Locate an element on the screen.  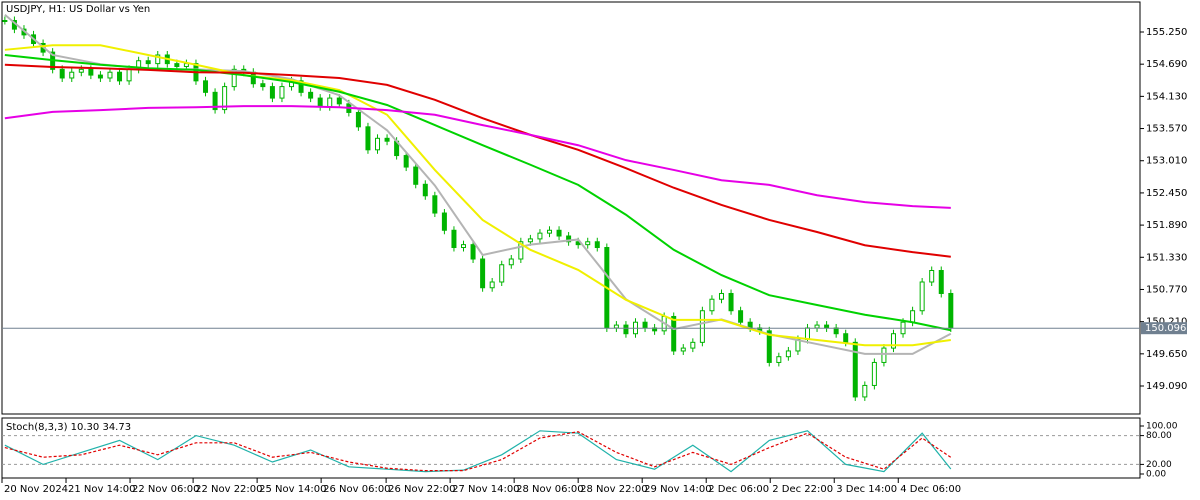
stoch-tick-label: 20.00 is located at coordinates (1159, 465).